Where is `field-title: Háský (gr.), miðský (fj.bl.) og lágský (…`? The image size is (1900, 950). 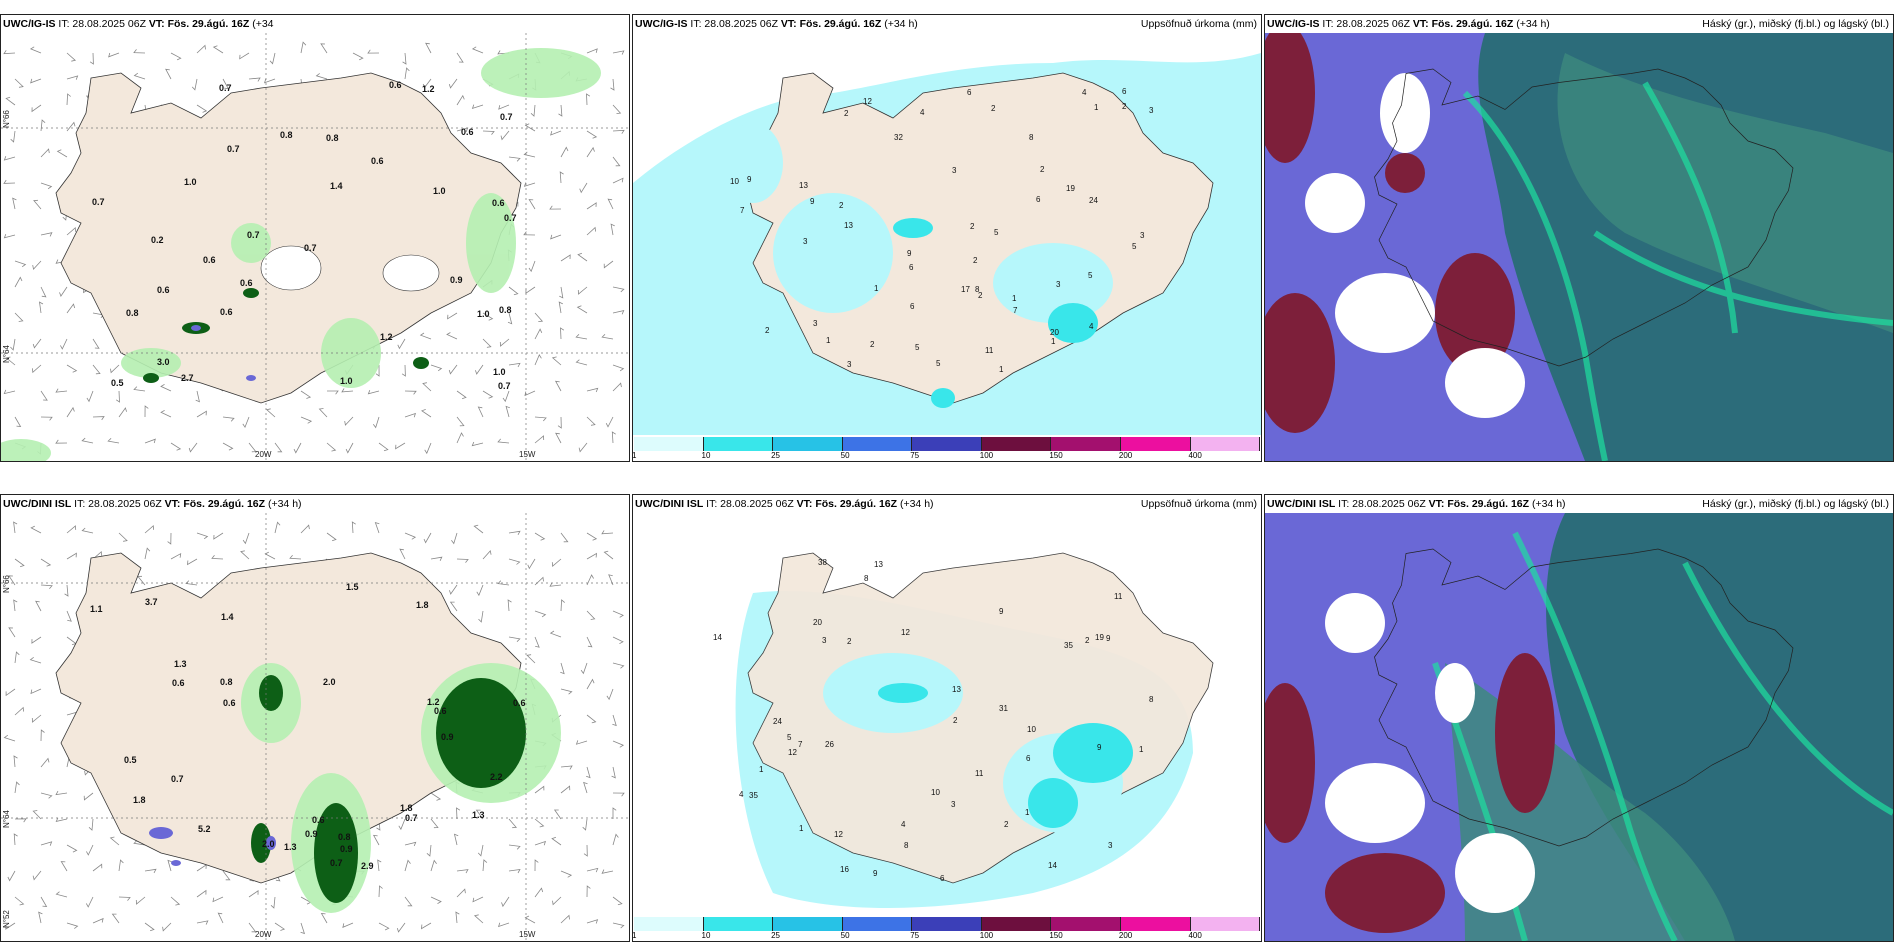 field-title: Háský (gr.), miðský (fj.bl.) og lágský (… is located at coordinates (1795, 504).